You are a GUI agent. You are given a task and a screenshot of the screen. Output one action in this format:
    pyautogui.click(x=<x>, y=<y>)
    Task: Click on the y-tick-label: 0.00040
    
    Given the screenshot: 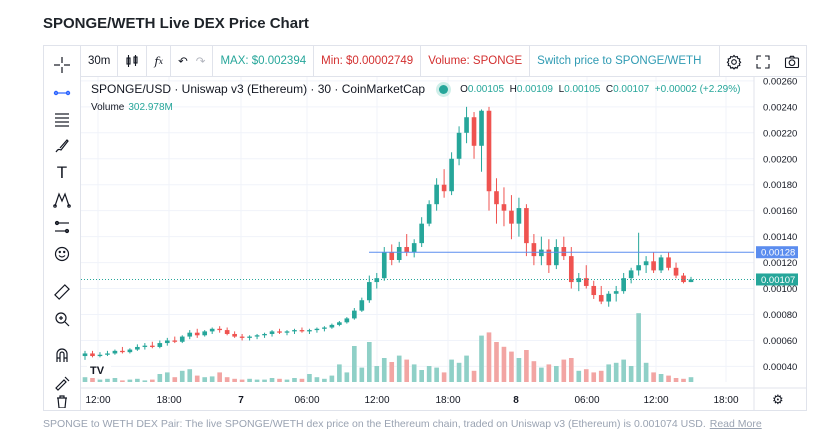 What is the action you would take?
    pyautogui.click(x=780, y=367)
    